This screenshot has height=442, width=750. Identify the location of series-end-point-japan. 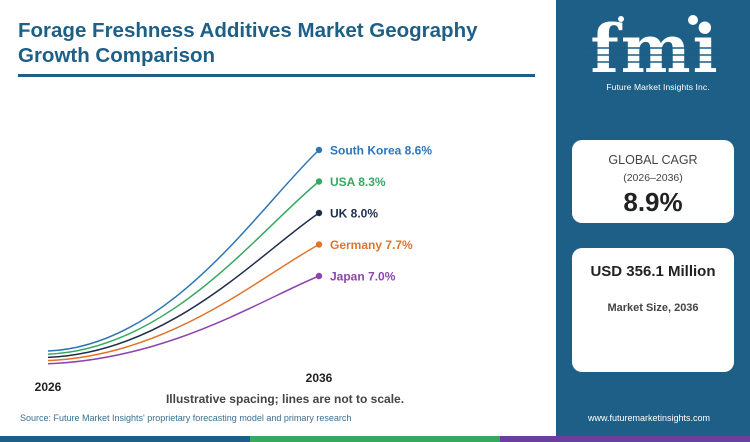
(319, 276).